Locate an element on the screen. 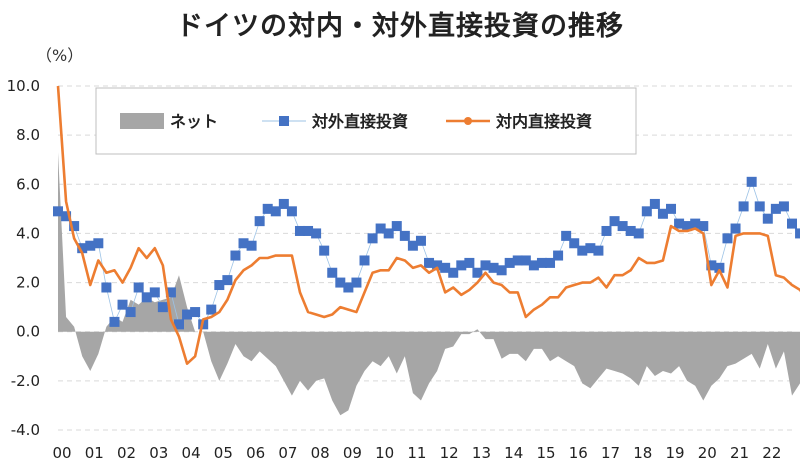 The width and height of the screenshot is (800, 473). y-tick-label: 4.0 is located at coordinates (28, 233).